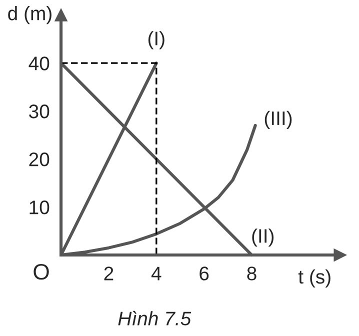  I want to click on x-axis-title: t (s), so click(314, 278).